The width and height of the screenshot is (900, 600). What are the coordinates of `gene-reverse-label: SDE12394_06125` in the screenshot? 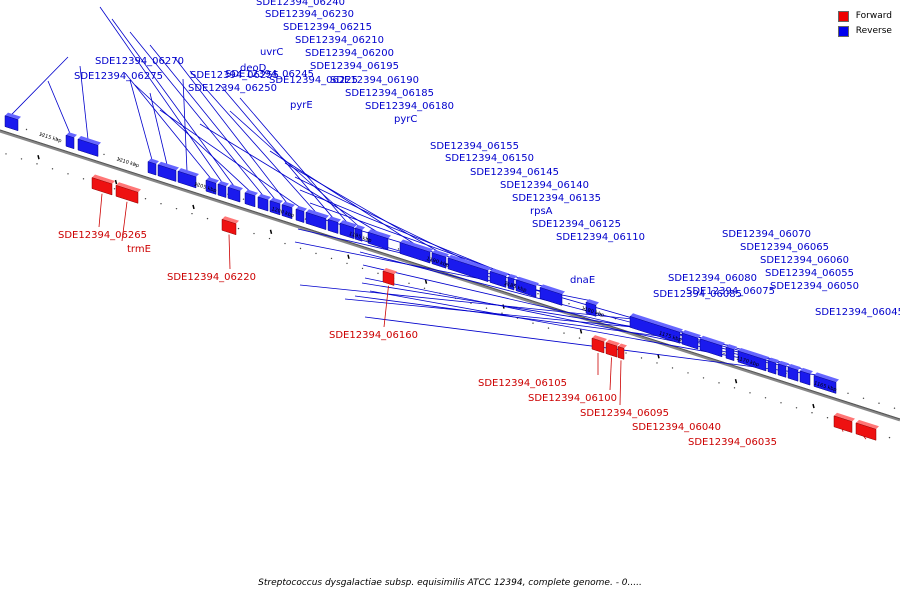 It's located at (576, 224).